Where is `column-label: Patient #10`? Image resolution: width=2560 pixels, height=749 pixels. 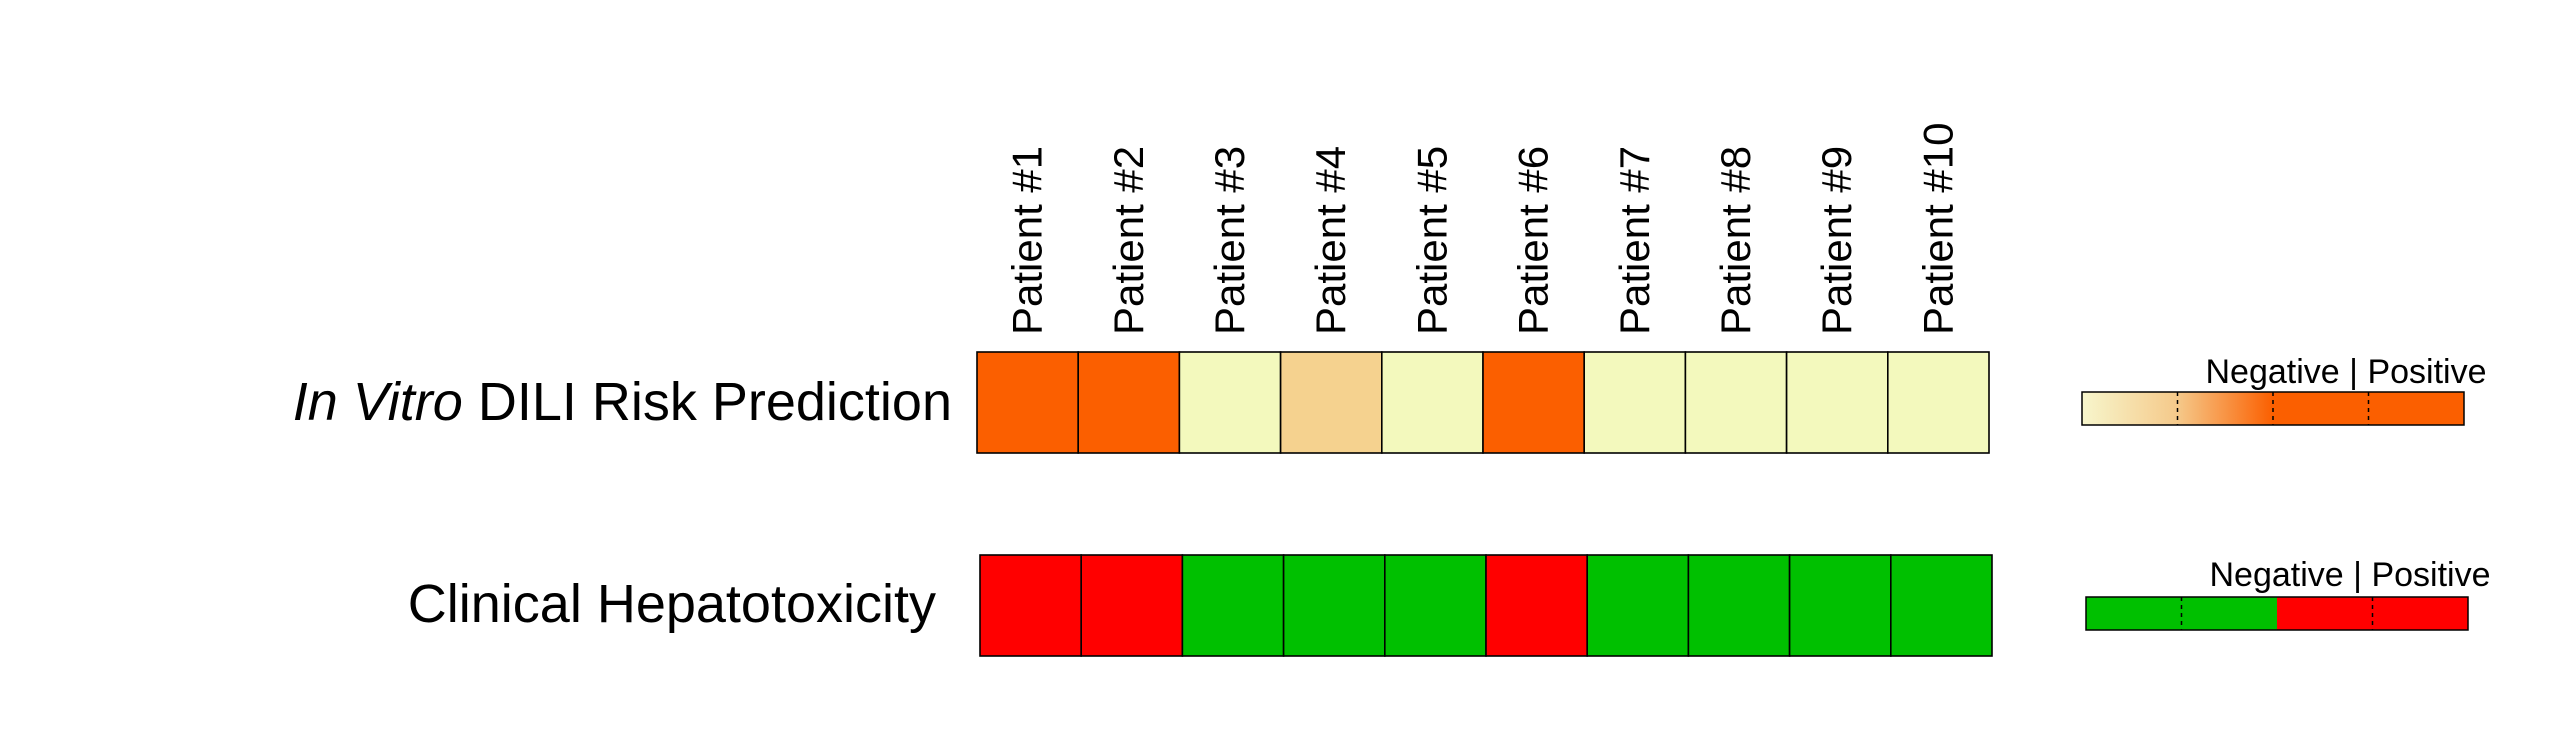
column-label: Patient #10 is located at coordinates (1937, 228).